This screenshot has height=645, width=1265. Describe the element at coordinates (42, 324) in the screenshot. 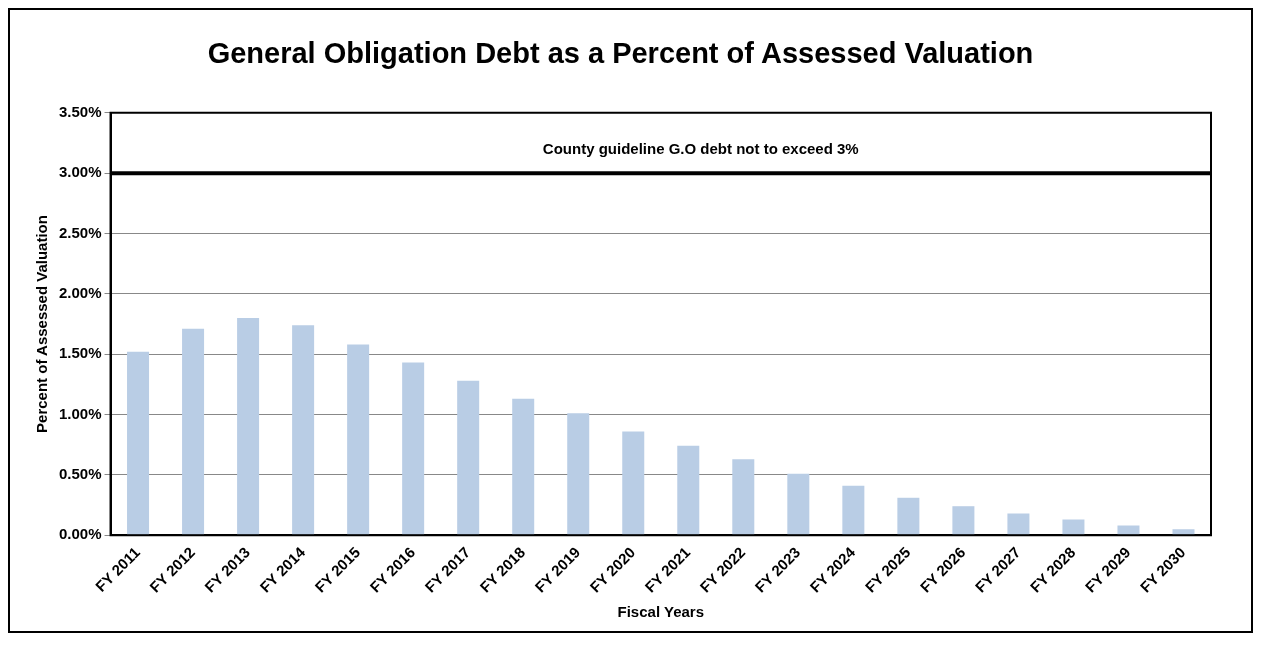

I see `y-axis-title: Percent of Assessed Valuation` at that location.